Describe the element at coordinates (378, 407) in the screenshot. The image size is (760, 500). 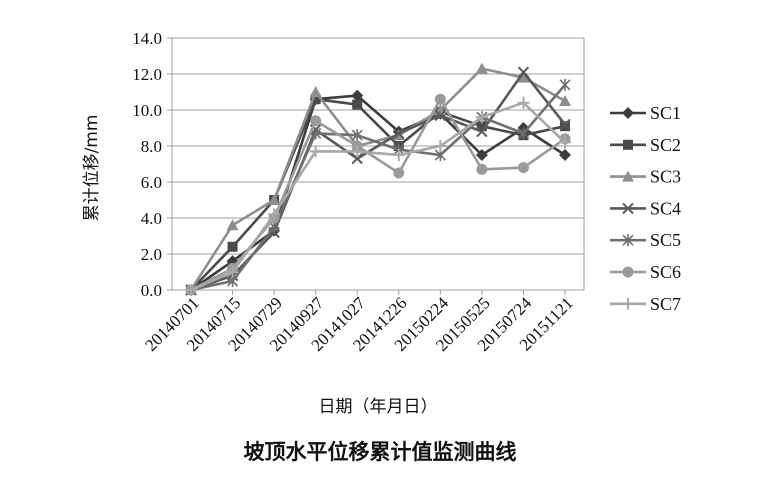
I see `x-axis-label: 日期（年月日）` at that location.